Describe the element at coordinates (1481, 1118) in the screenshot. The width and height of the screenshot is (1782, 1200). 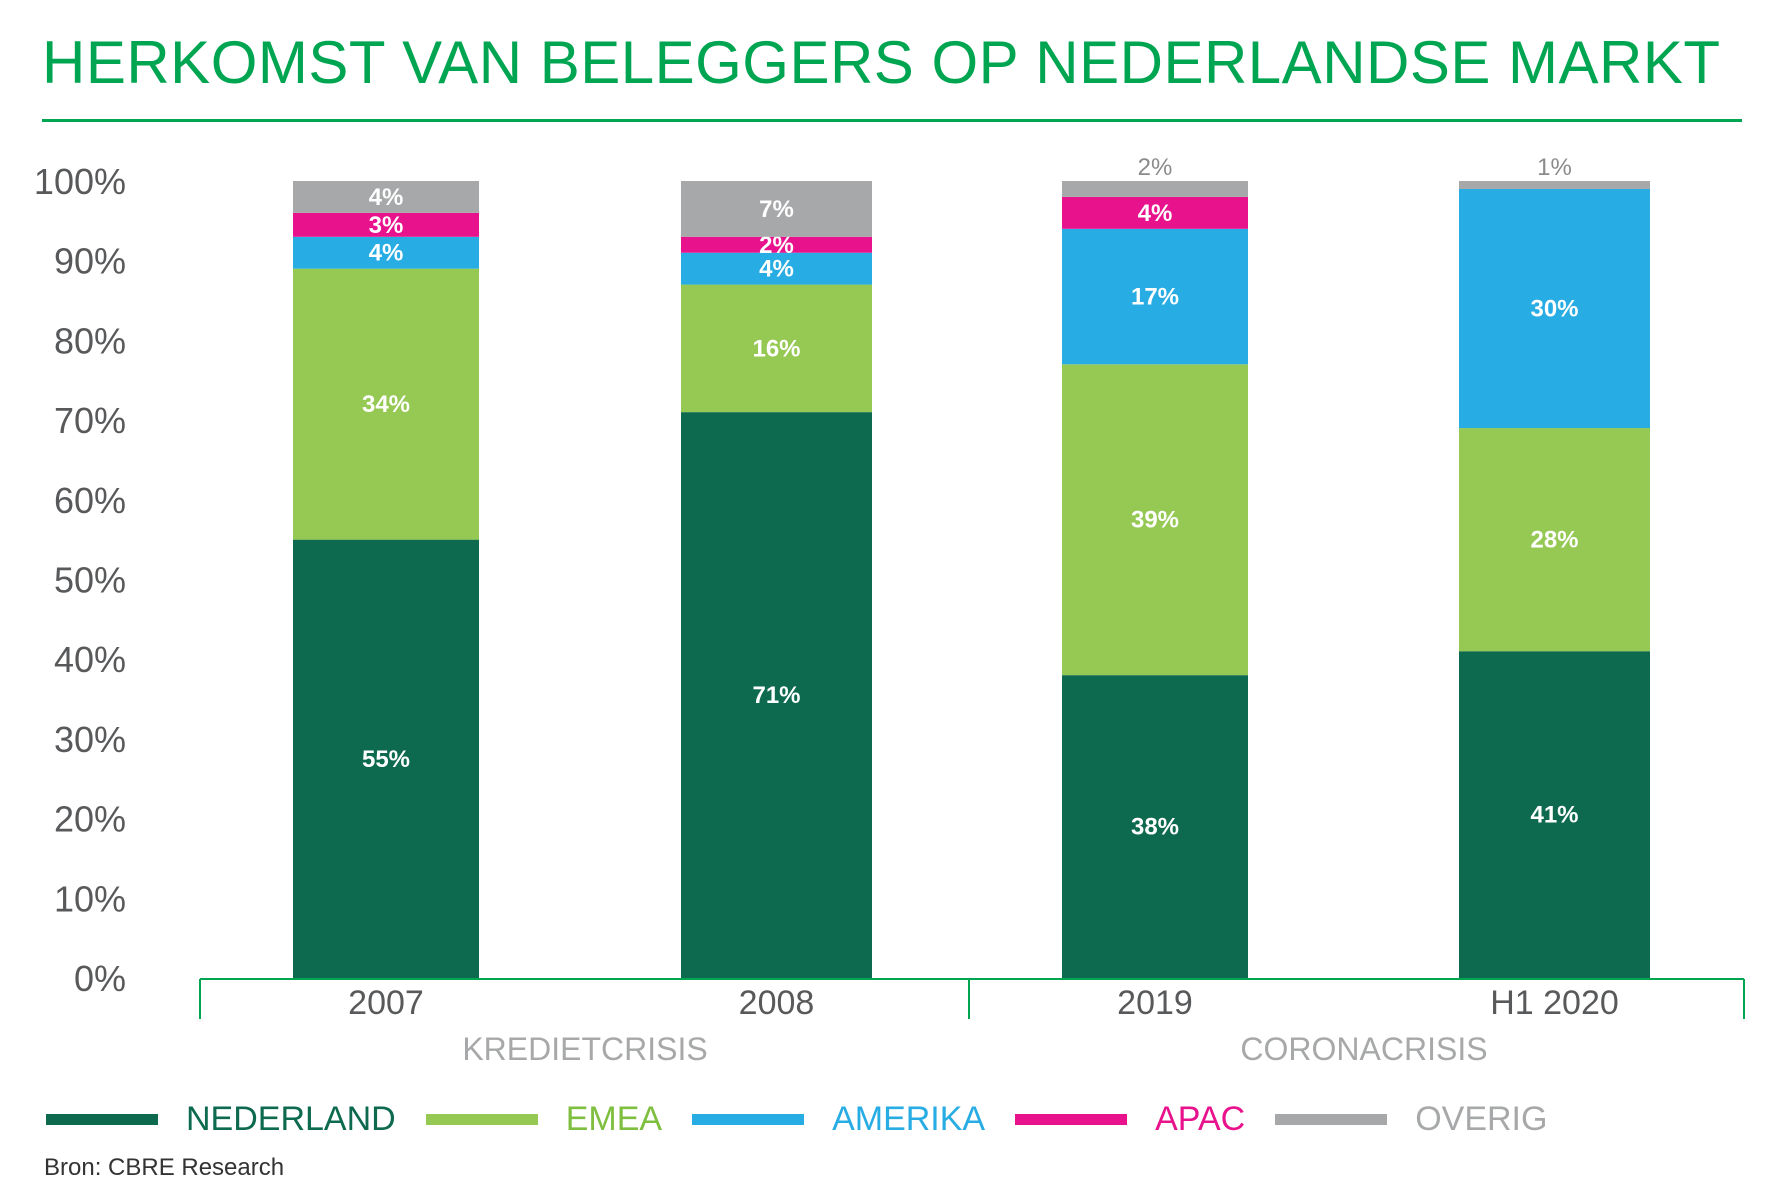
I see `legend-label: OVERIG` at that location.